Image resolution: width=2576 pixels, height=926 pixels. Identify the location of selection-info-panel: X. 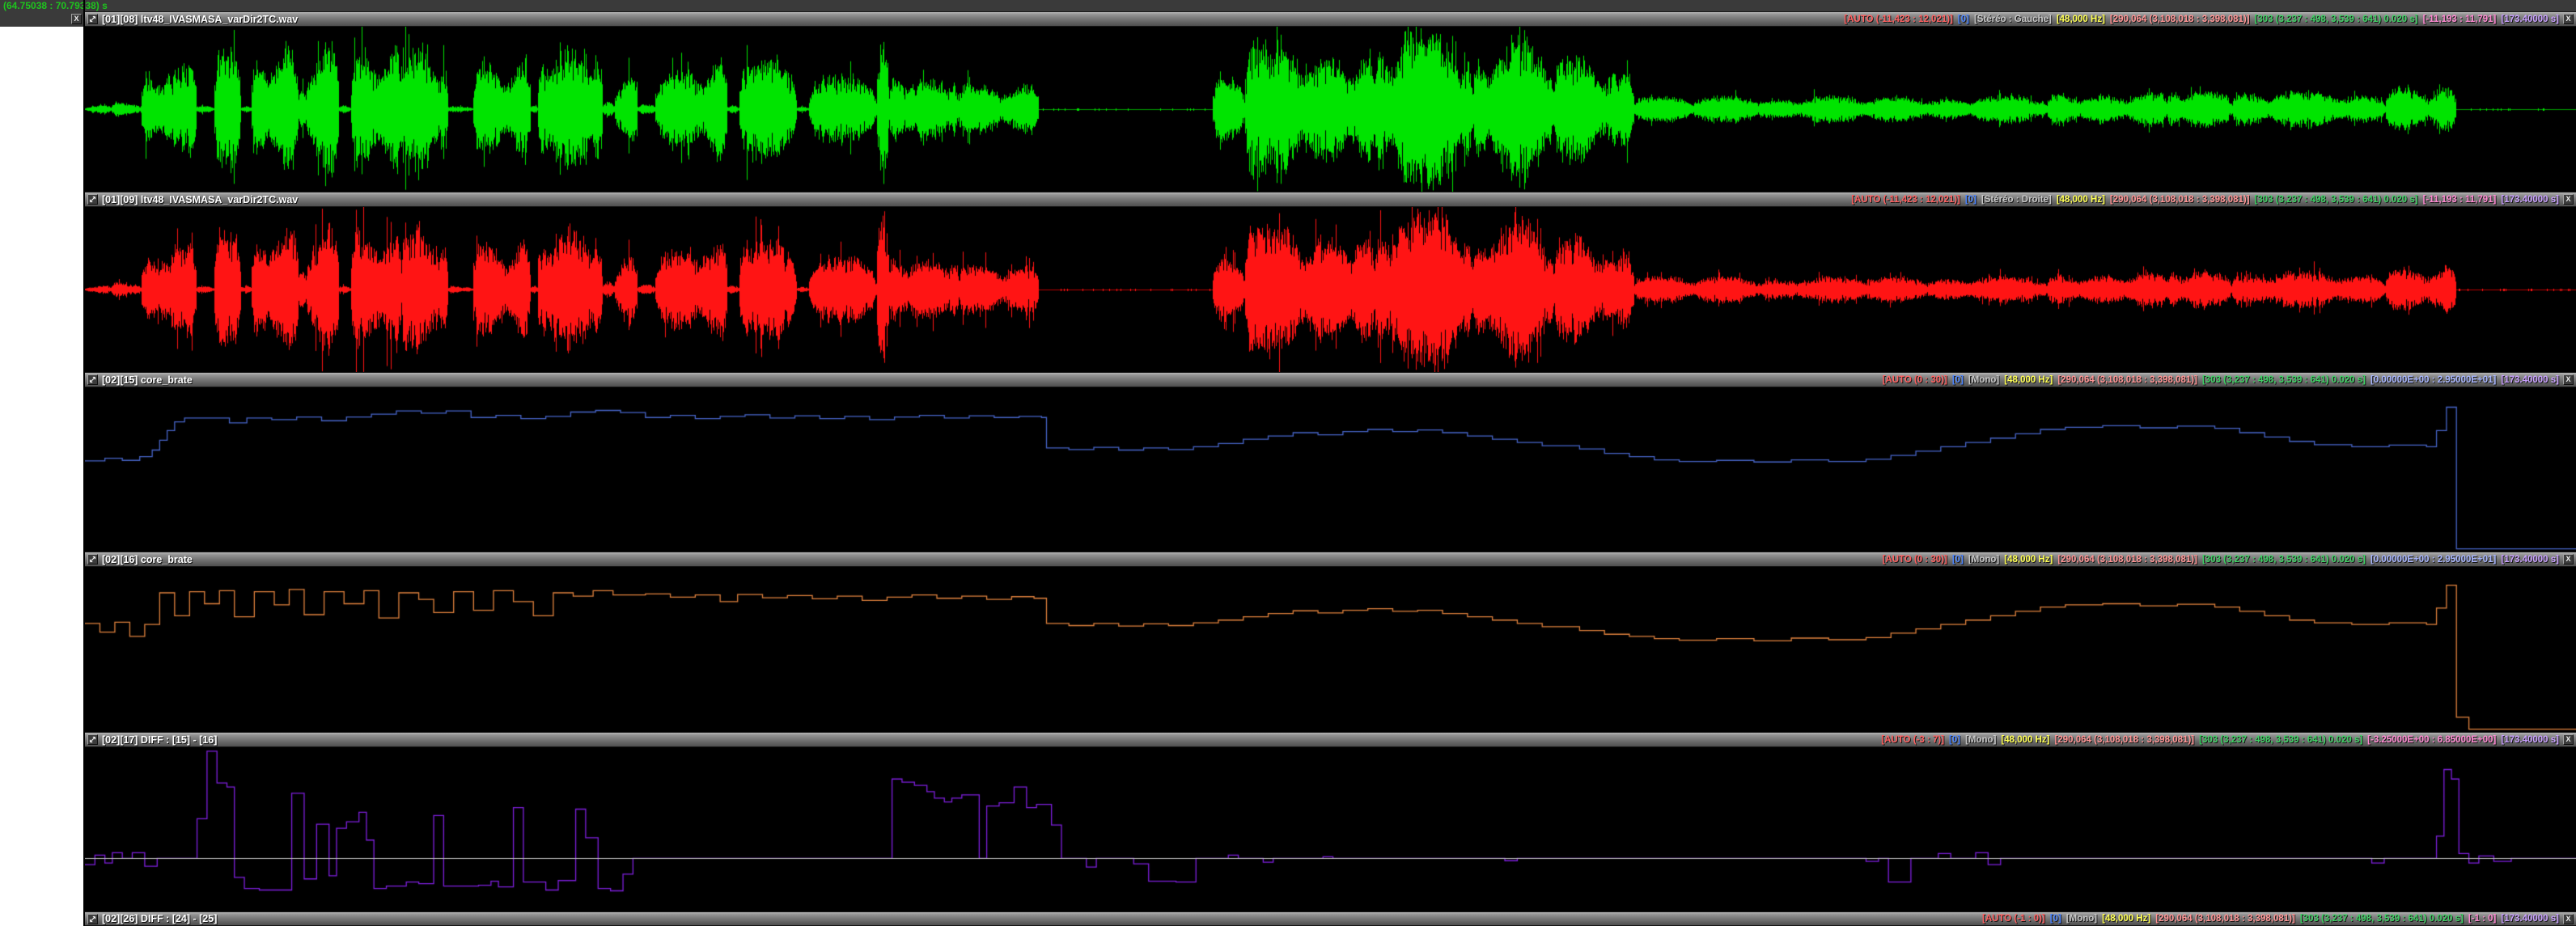
(41, 19).